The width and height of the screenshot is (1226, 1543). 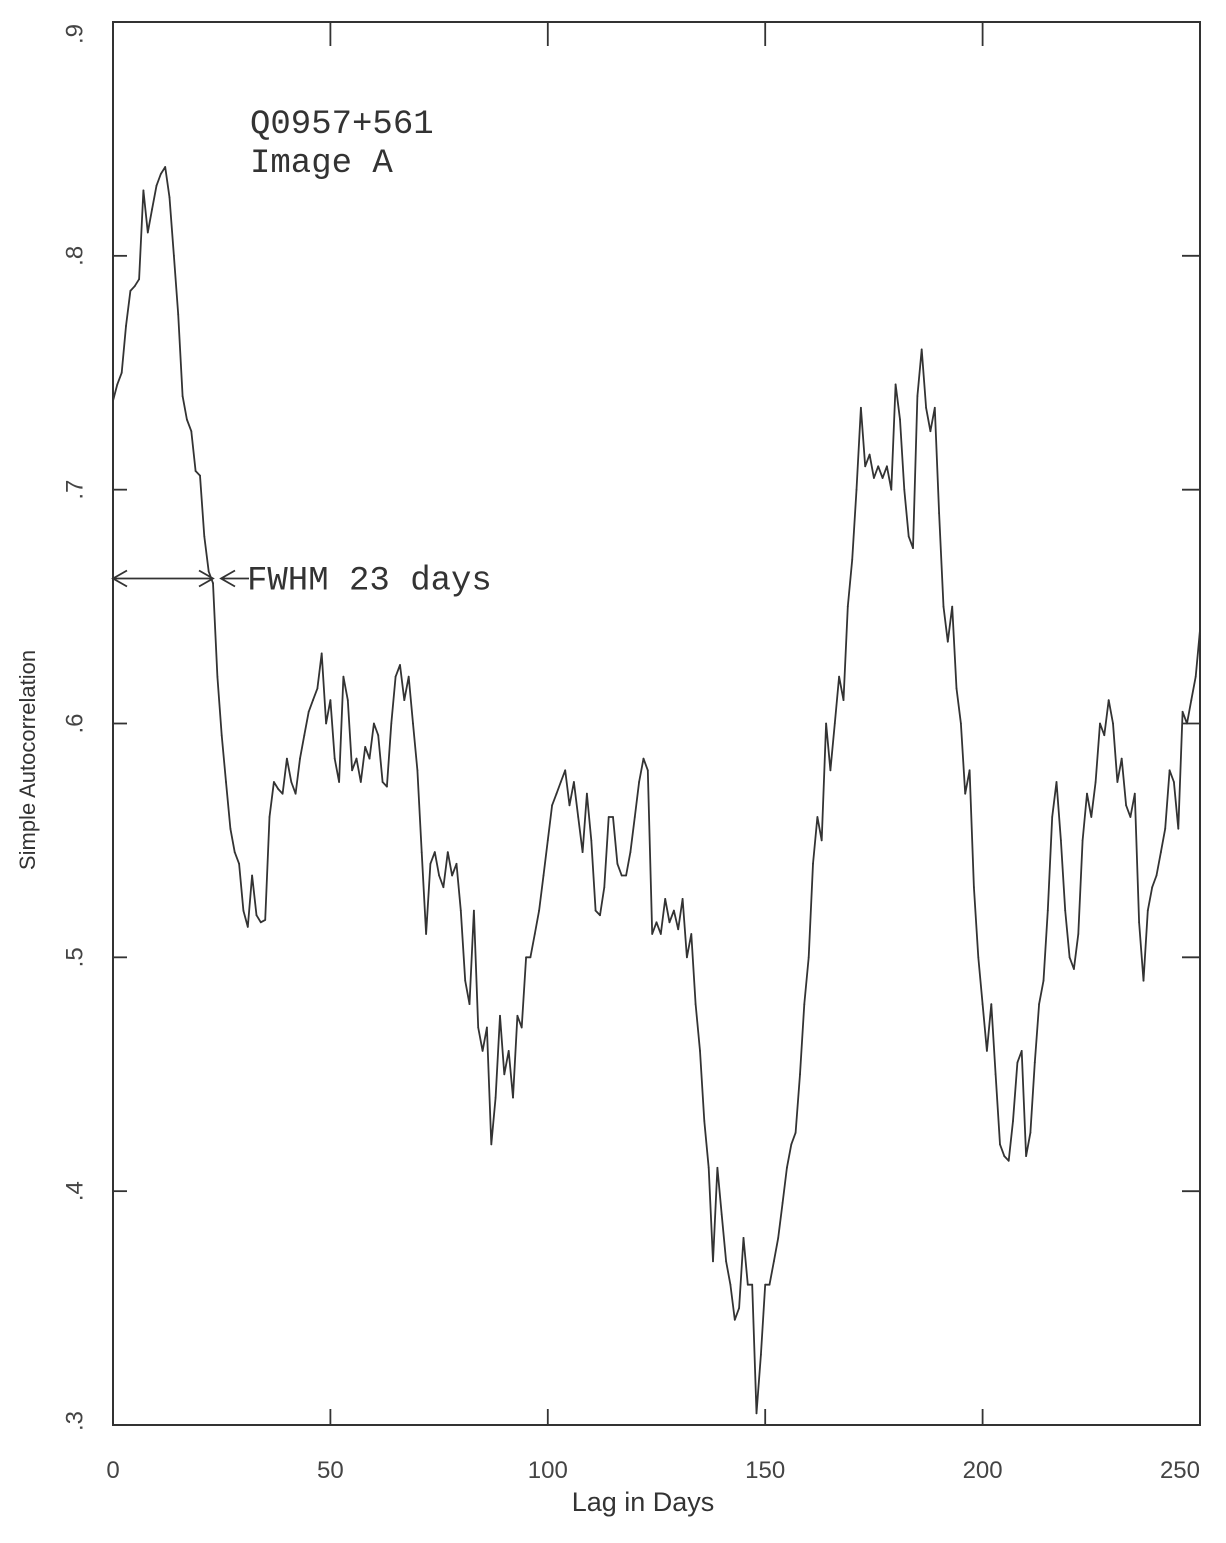 What do you see at coordinates (112, 1470) in the screenshot?
I see `x-tick-label: 0` at bounding box center [112, 1470].